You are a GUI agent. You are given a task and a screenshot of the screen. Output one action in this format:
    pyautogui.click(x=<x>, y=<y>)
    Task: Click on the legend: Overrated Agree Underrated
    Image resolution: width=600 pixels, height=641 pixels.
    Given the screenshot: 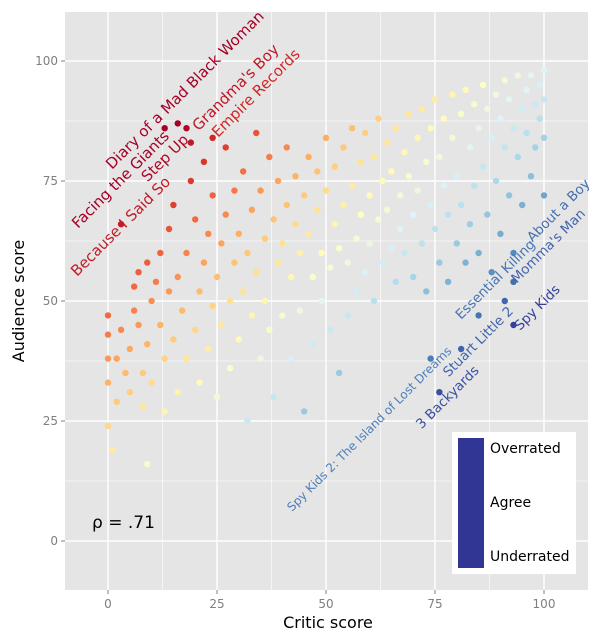 What is the action you would take?
    pyautogui.click(x=514, y=503)
    